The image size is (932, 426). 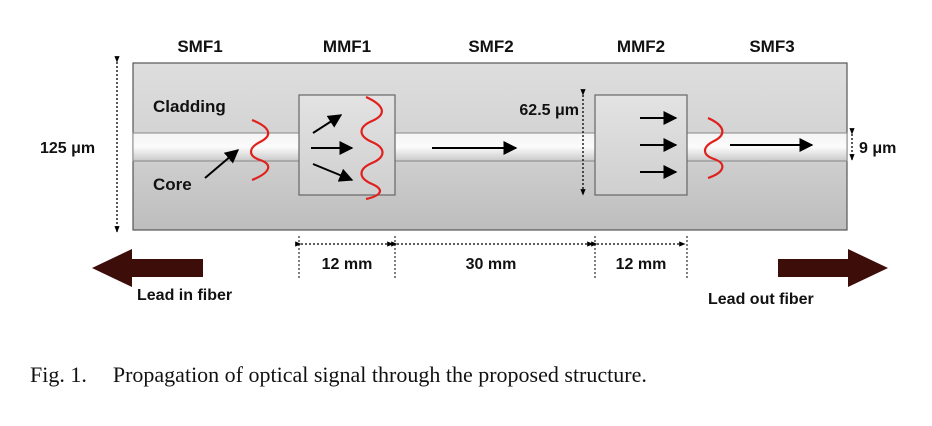 What do you see at coordinates (877, 148) in the screenshot?
I see `smf-core-diameter-label: 9 μm` at bounding box center [877, 148].